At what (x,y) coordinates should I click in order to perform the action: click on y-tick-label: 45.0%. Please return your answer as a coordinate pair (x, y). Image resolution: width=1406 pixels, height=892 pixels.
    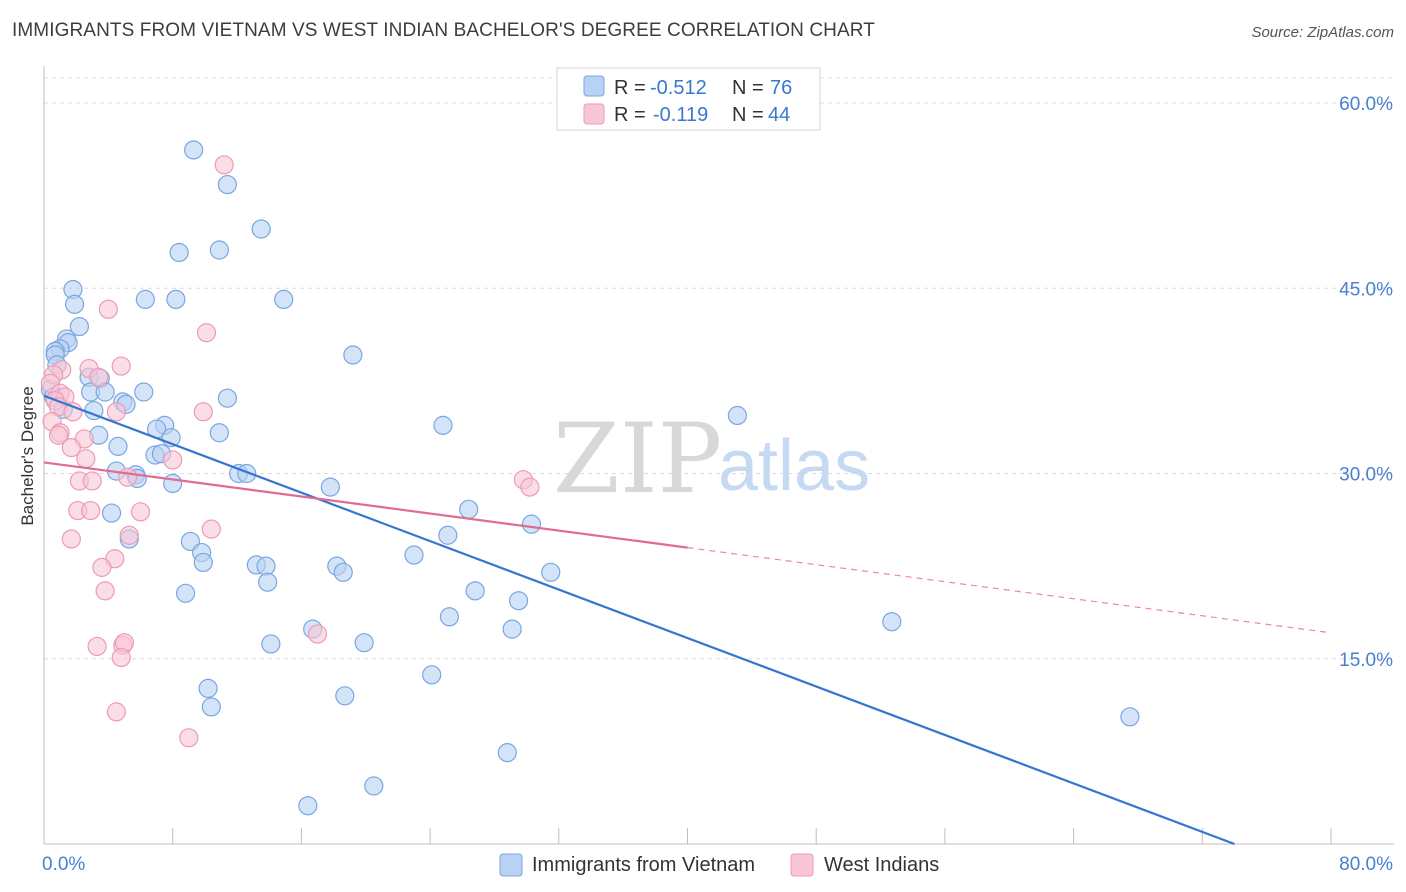
    Looking at the image, I should click on (1366, 289).